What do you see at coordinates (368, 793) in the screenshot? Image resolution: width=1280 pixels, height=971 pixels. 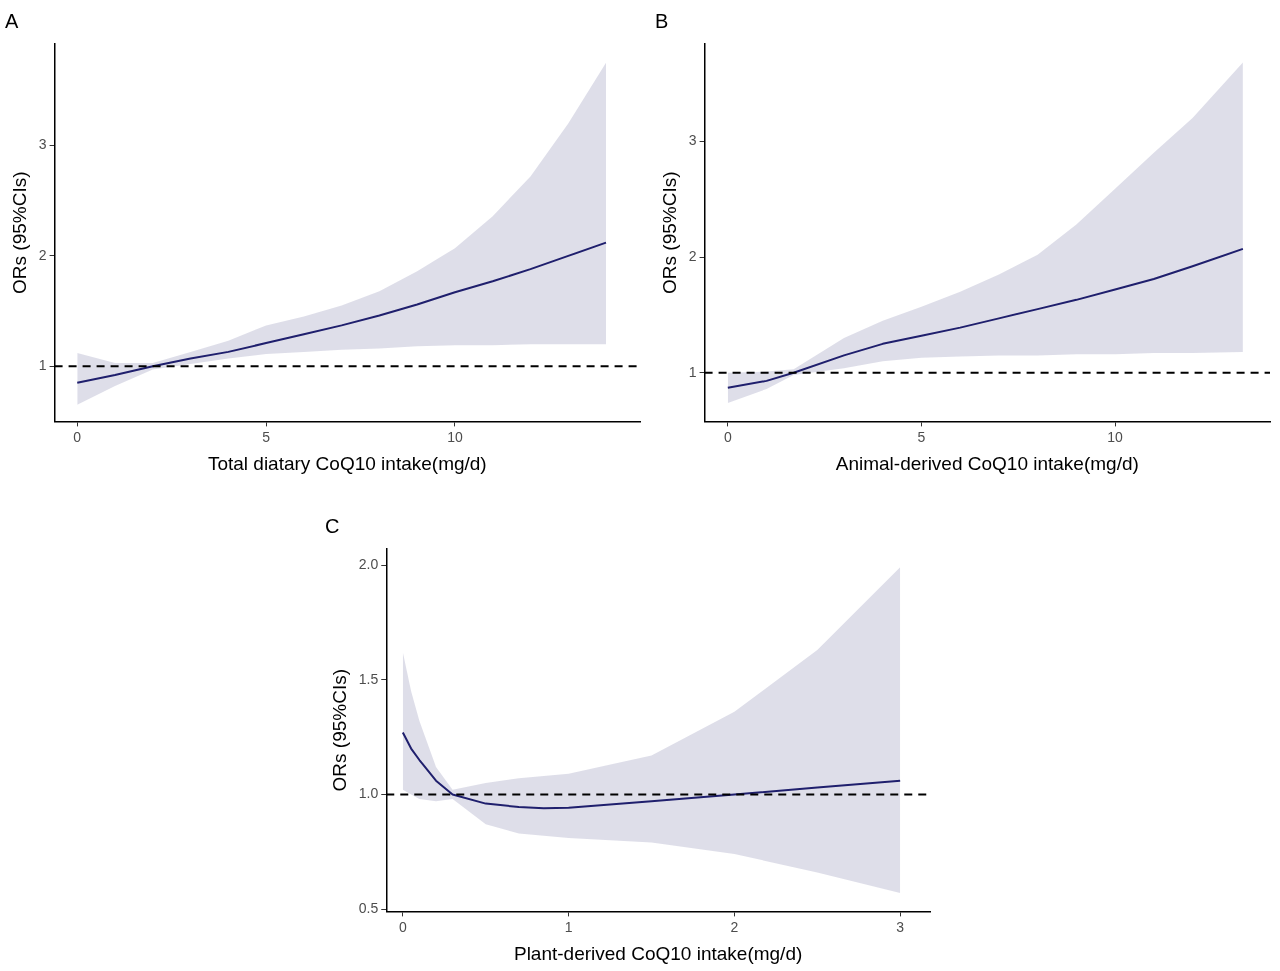 I see `y-tick-label: 1.0` at bounding box center [368, 793].